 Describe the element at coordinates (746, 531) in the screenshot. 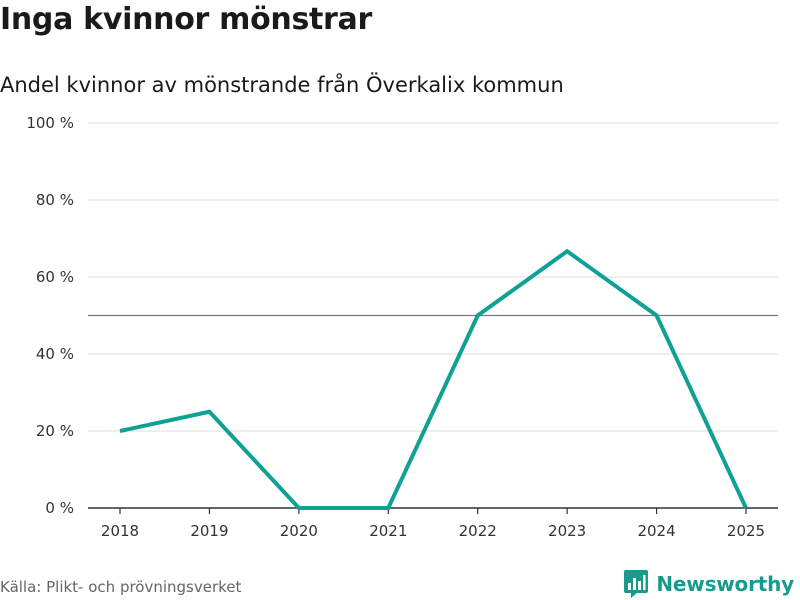

I see `x-tick-label: 2025` at that location.